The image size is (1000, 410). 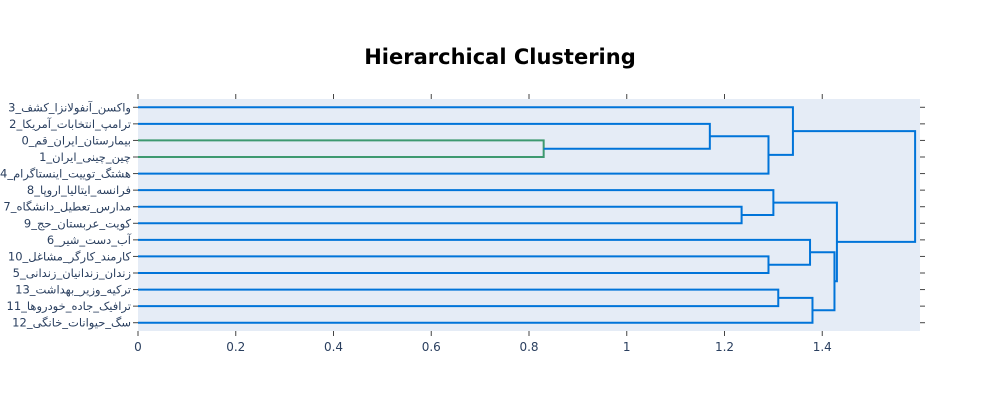 I want to click on x-tick-label: 0.6, so click(x=431, y=347).